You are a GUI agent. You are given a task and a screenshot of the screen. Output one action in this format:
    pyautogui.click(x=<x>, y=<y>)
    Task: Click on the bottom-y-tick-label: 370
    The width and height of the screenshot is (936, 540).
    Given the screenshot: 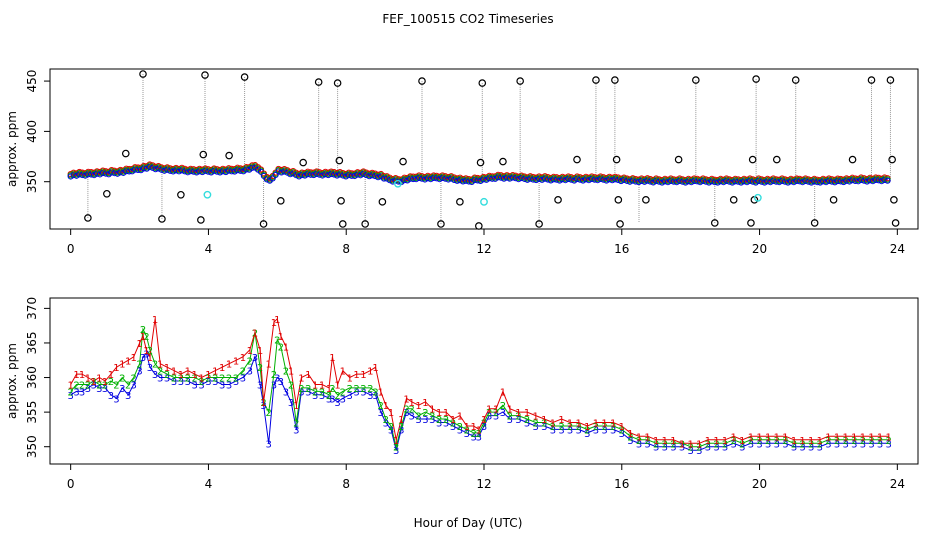 What is the action you would take?
    pyautogui.click(x=32, y=308)
    